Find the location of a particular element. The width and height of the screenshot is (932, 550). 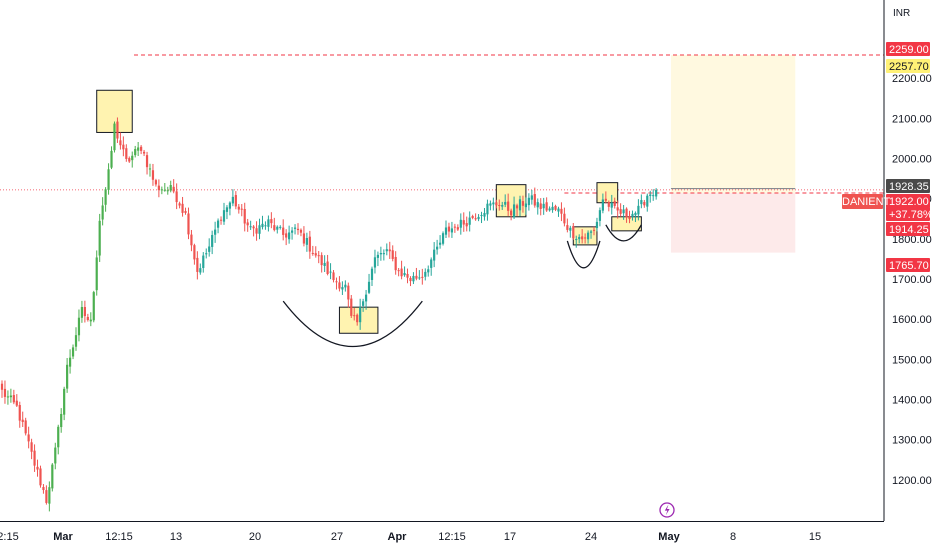

price-tag: 1922.00 is located at coordinates (908, 201).